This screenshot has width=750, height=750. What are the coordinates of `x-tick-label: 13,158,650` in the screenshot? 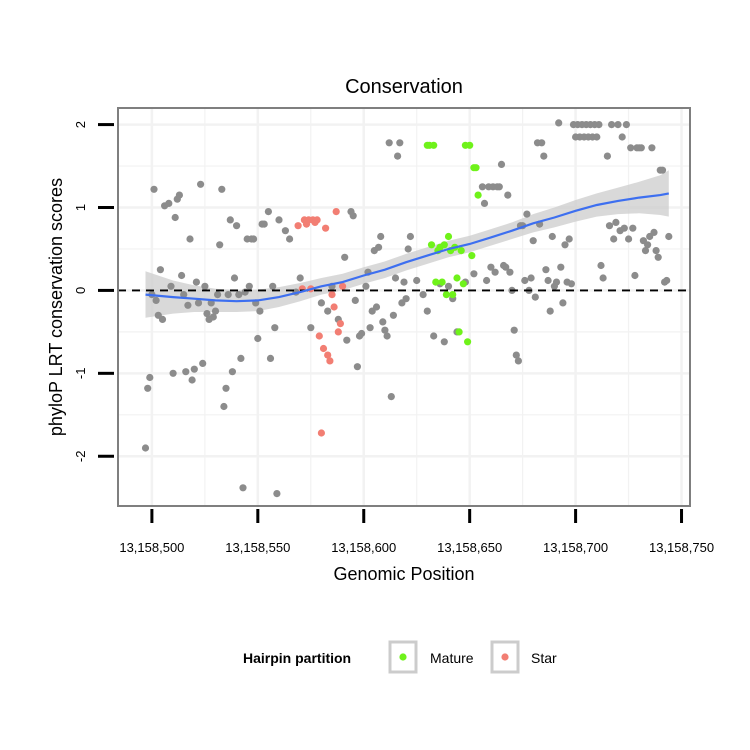 It's located at (469, 547).